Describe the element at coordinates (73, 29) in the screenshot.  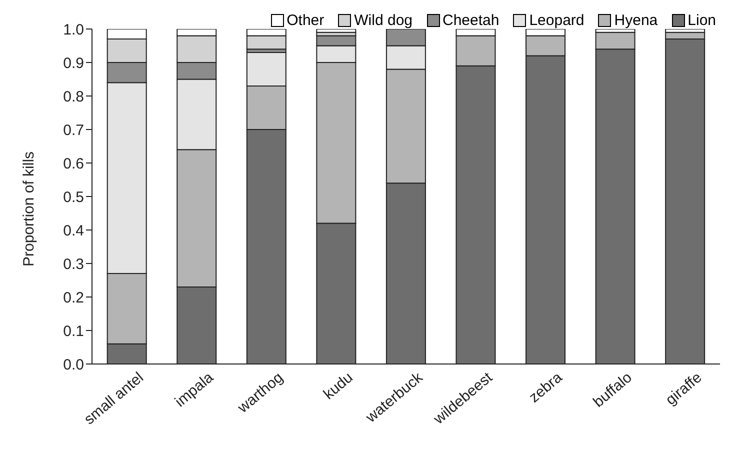
I see `y-tick-label: 1.0` at that location.